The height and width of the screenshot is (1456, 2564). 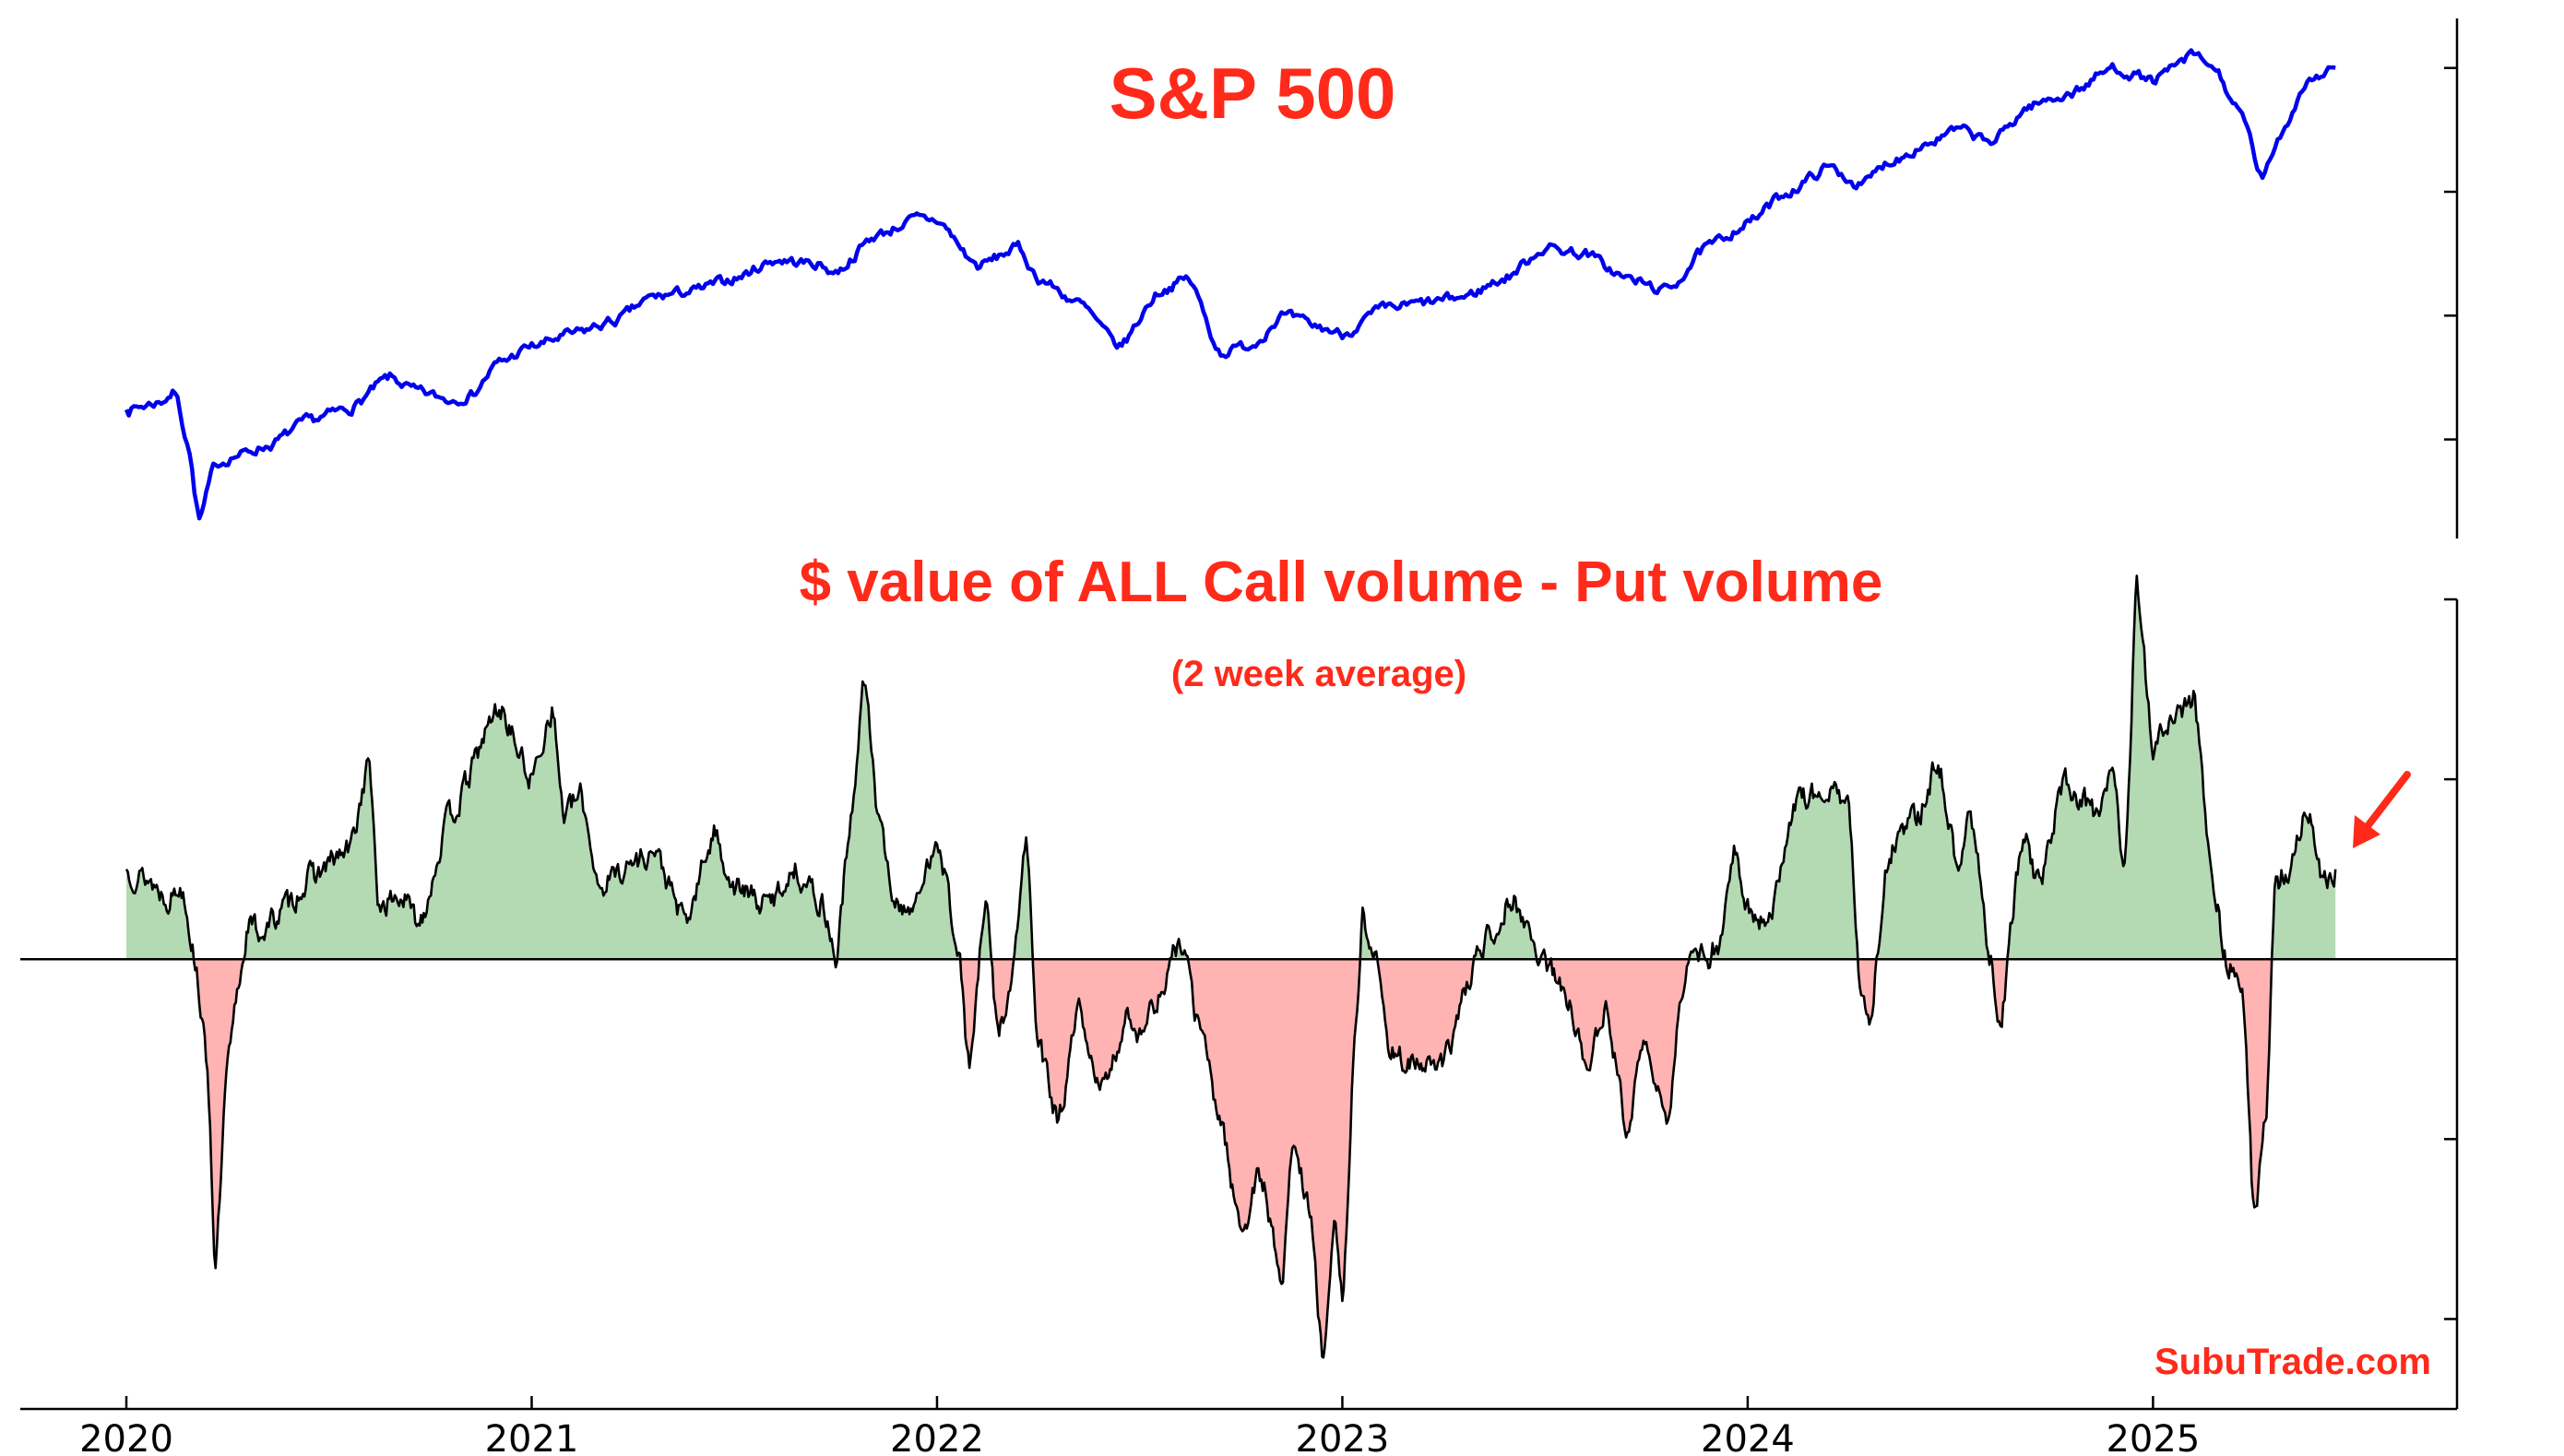 I want to click on x-tick-label-2024: 2024, so click(x=1748, y=1437).